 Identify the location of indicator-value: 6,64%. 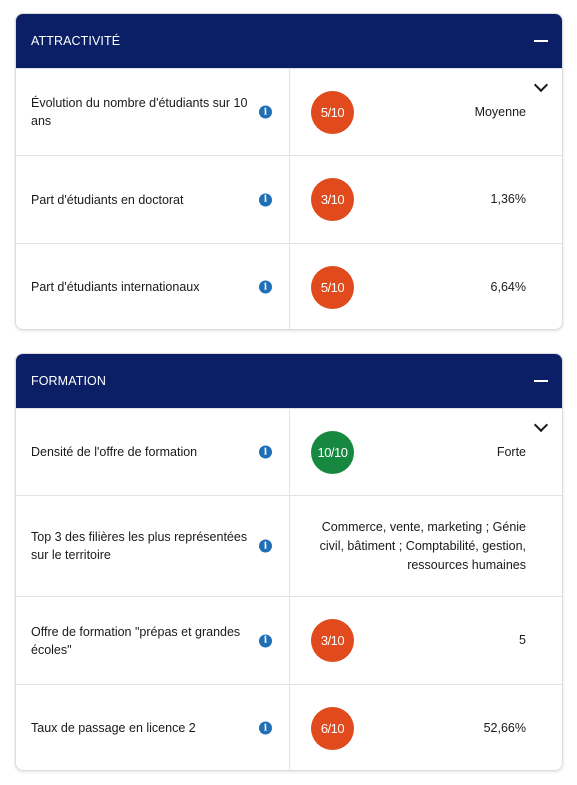
(508, 286).